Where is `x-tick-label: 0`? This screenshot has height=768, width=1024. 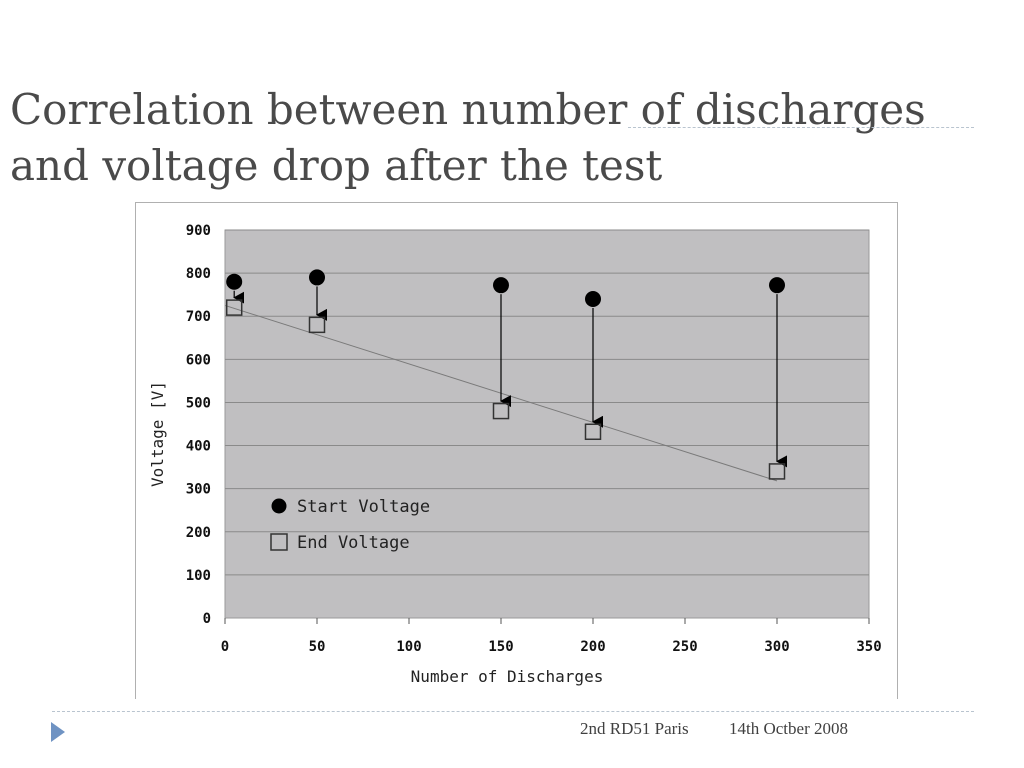 x-tick-label: 0 is located at coordinates (225, 647).